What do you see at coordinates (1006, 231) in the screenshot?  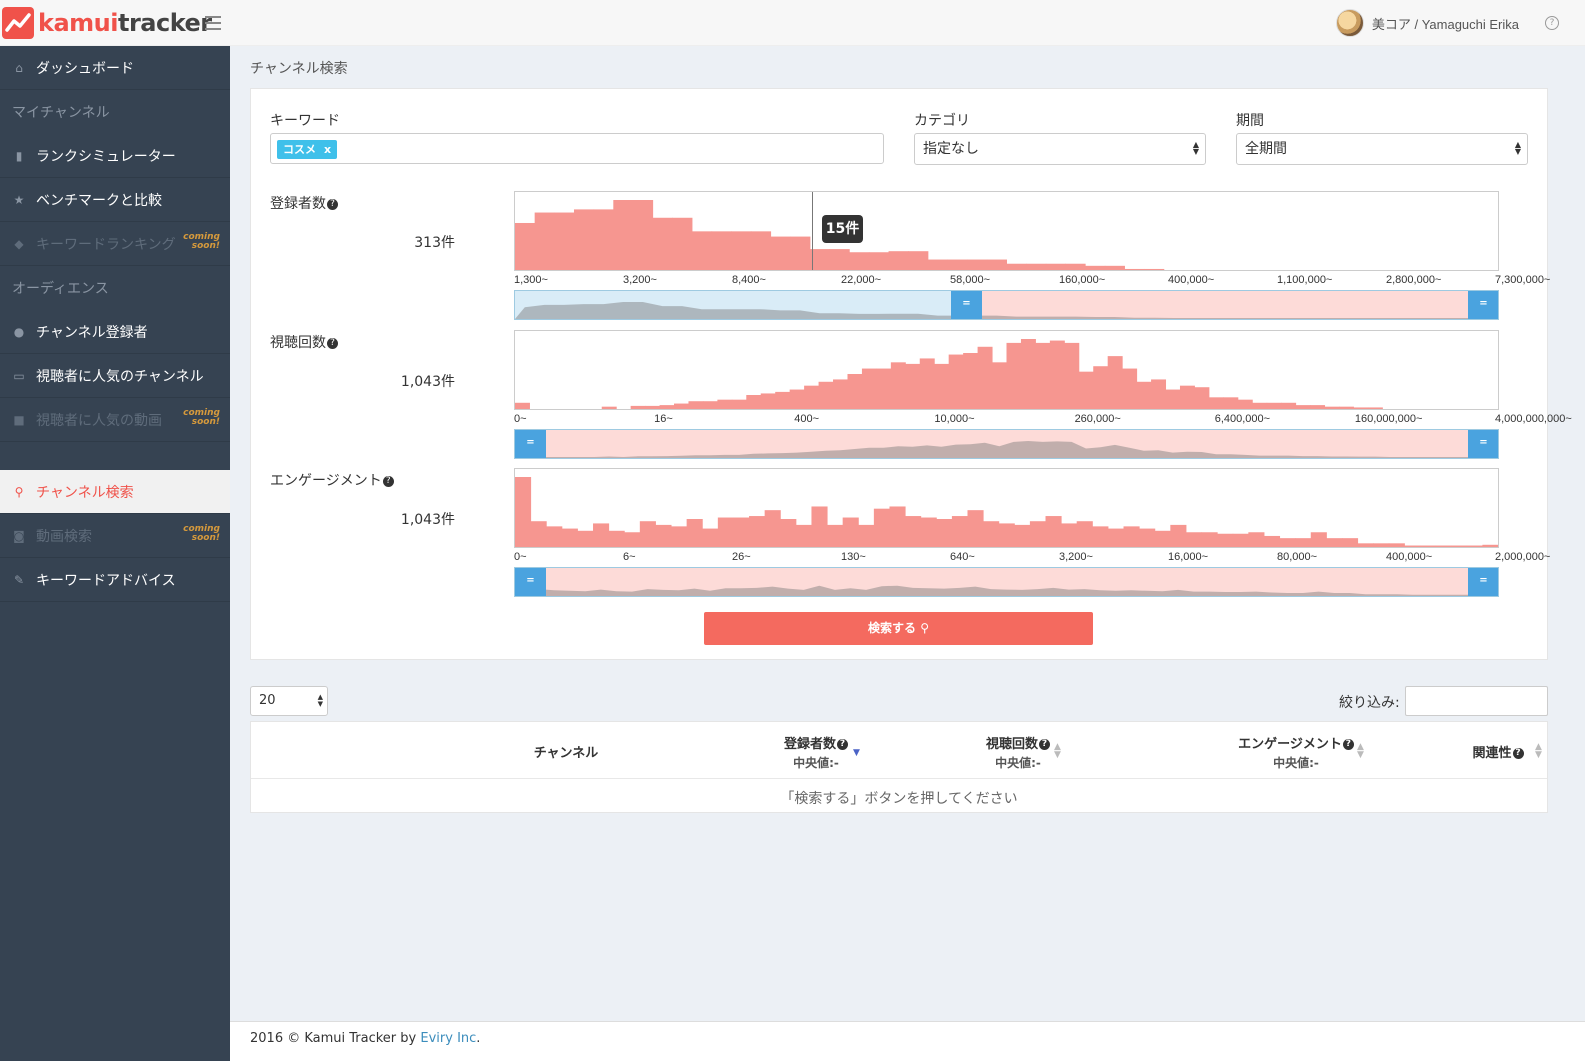 I see `subscribers-histogram` at bounding box center [1006, 231].